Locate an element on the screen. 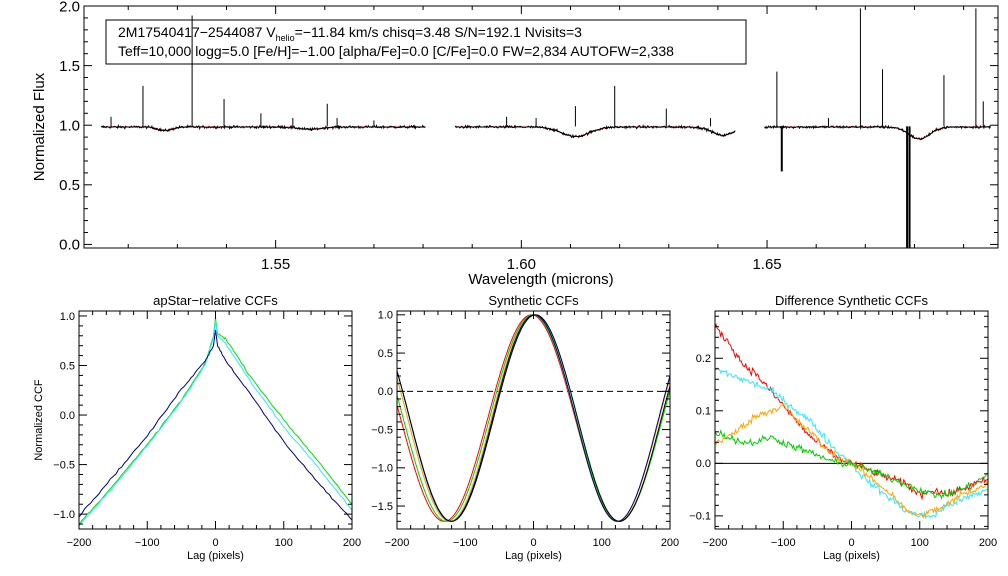  apstar-ccf-y-tick-label: −1.0 is located at coordinates (64, 515).